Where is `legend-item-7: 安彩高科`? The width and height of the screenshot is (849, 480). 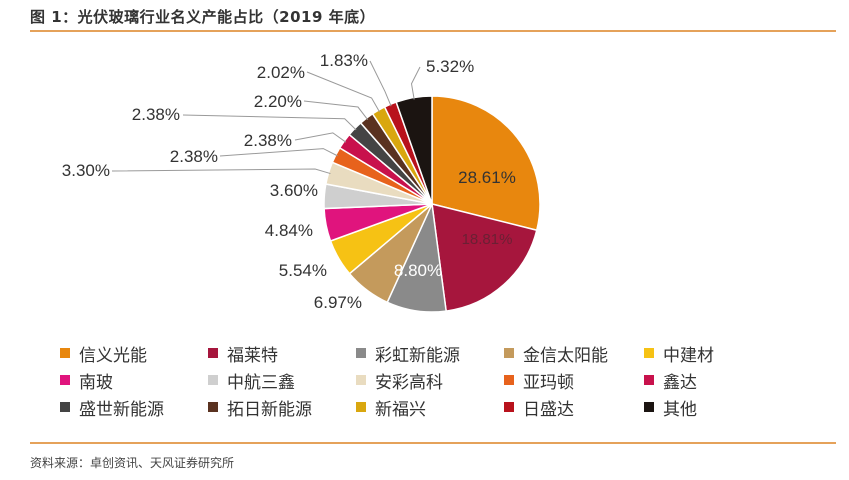 legend-item-7: 安彩高科 is located at coordinates (430, 381).